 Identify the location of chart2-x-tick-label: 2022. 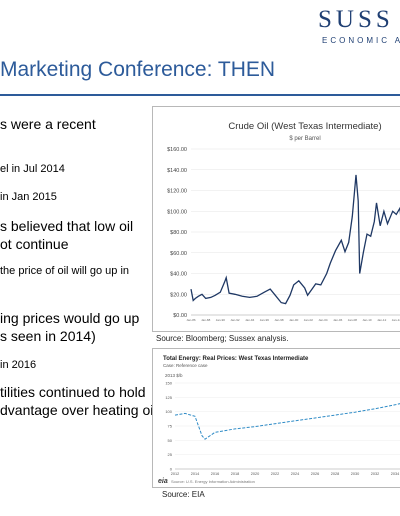
(275, 474).